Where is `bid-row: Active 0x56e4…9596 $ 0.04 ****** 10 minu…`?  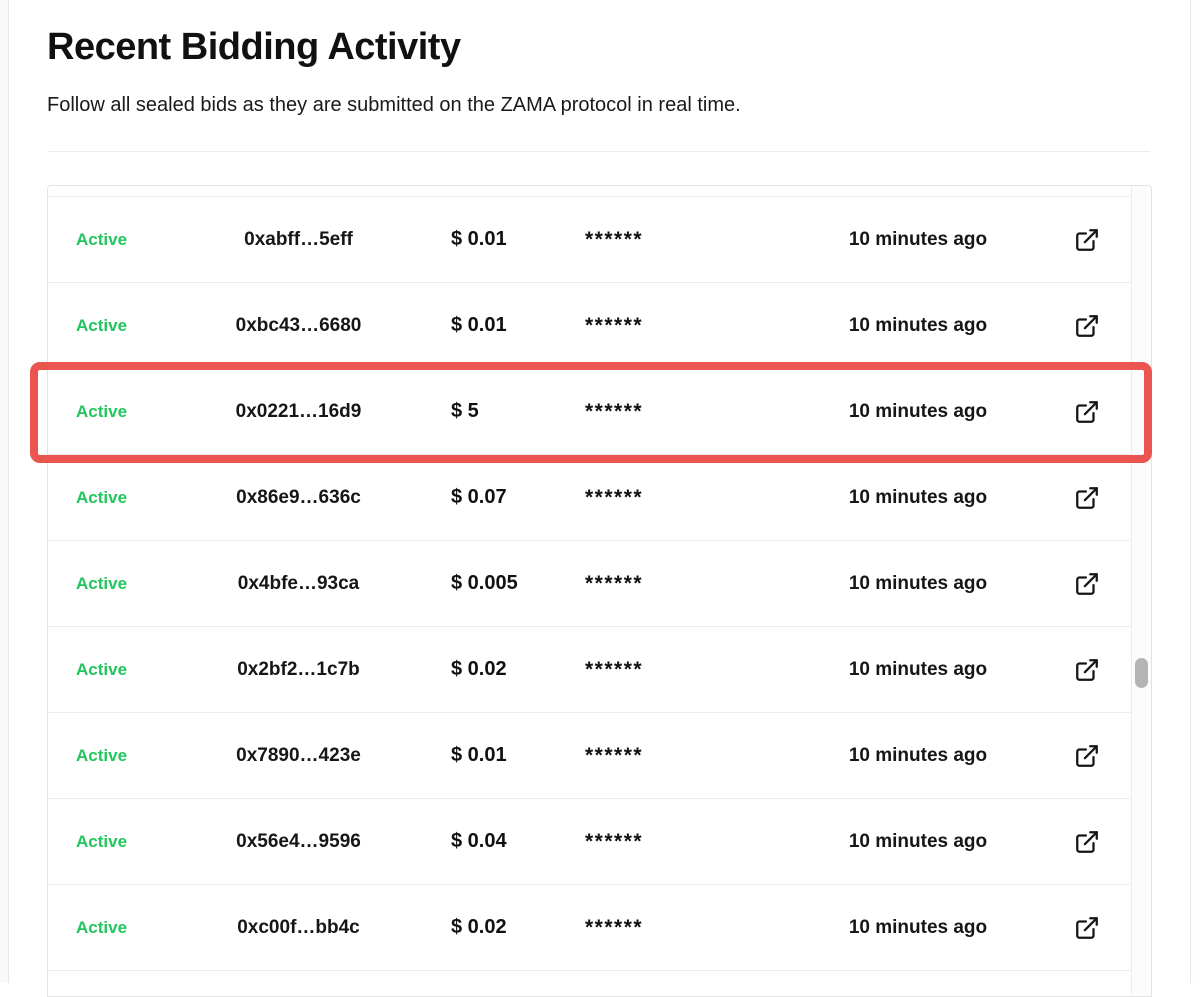
bid-row: Active 0x56e4…9596 $ 0.04 ****** 10 minu… is located at coordinates (589, 842).